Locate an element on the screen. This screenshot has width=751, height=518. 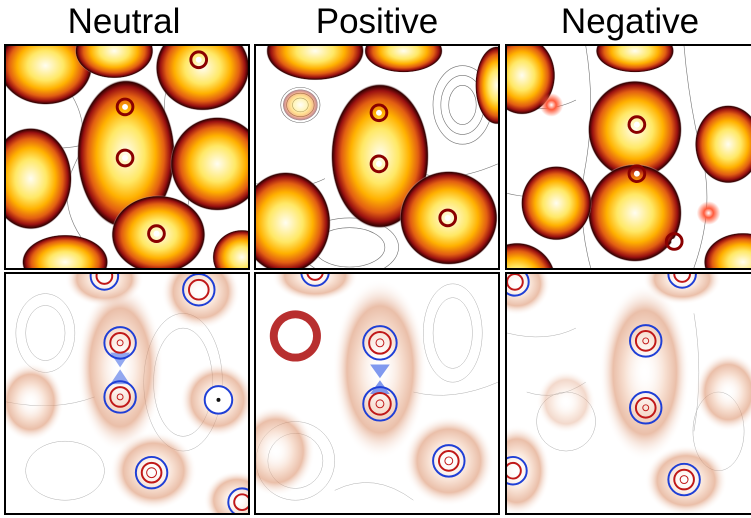
density-map-neutral is located at coordinates (127, 157).